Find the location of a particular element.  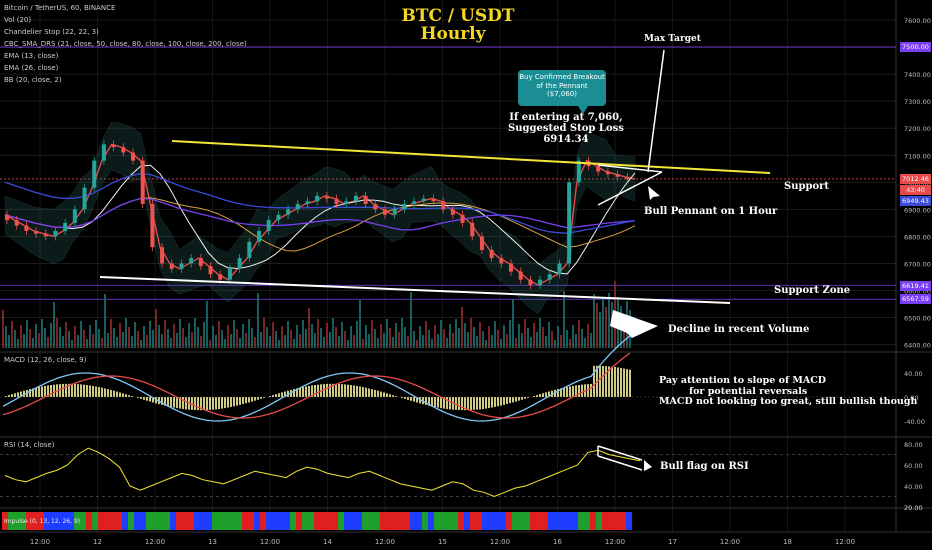

indicator-vol: Vol (20) is located at coordinates (18, 20).